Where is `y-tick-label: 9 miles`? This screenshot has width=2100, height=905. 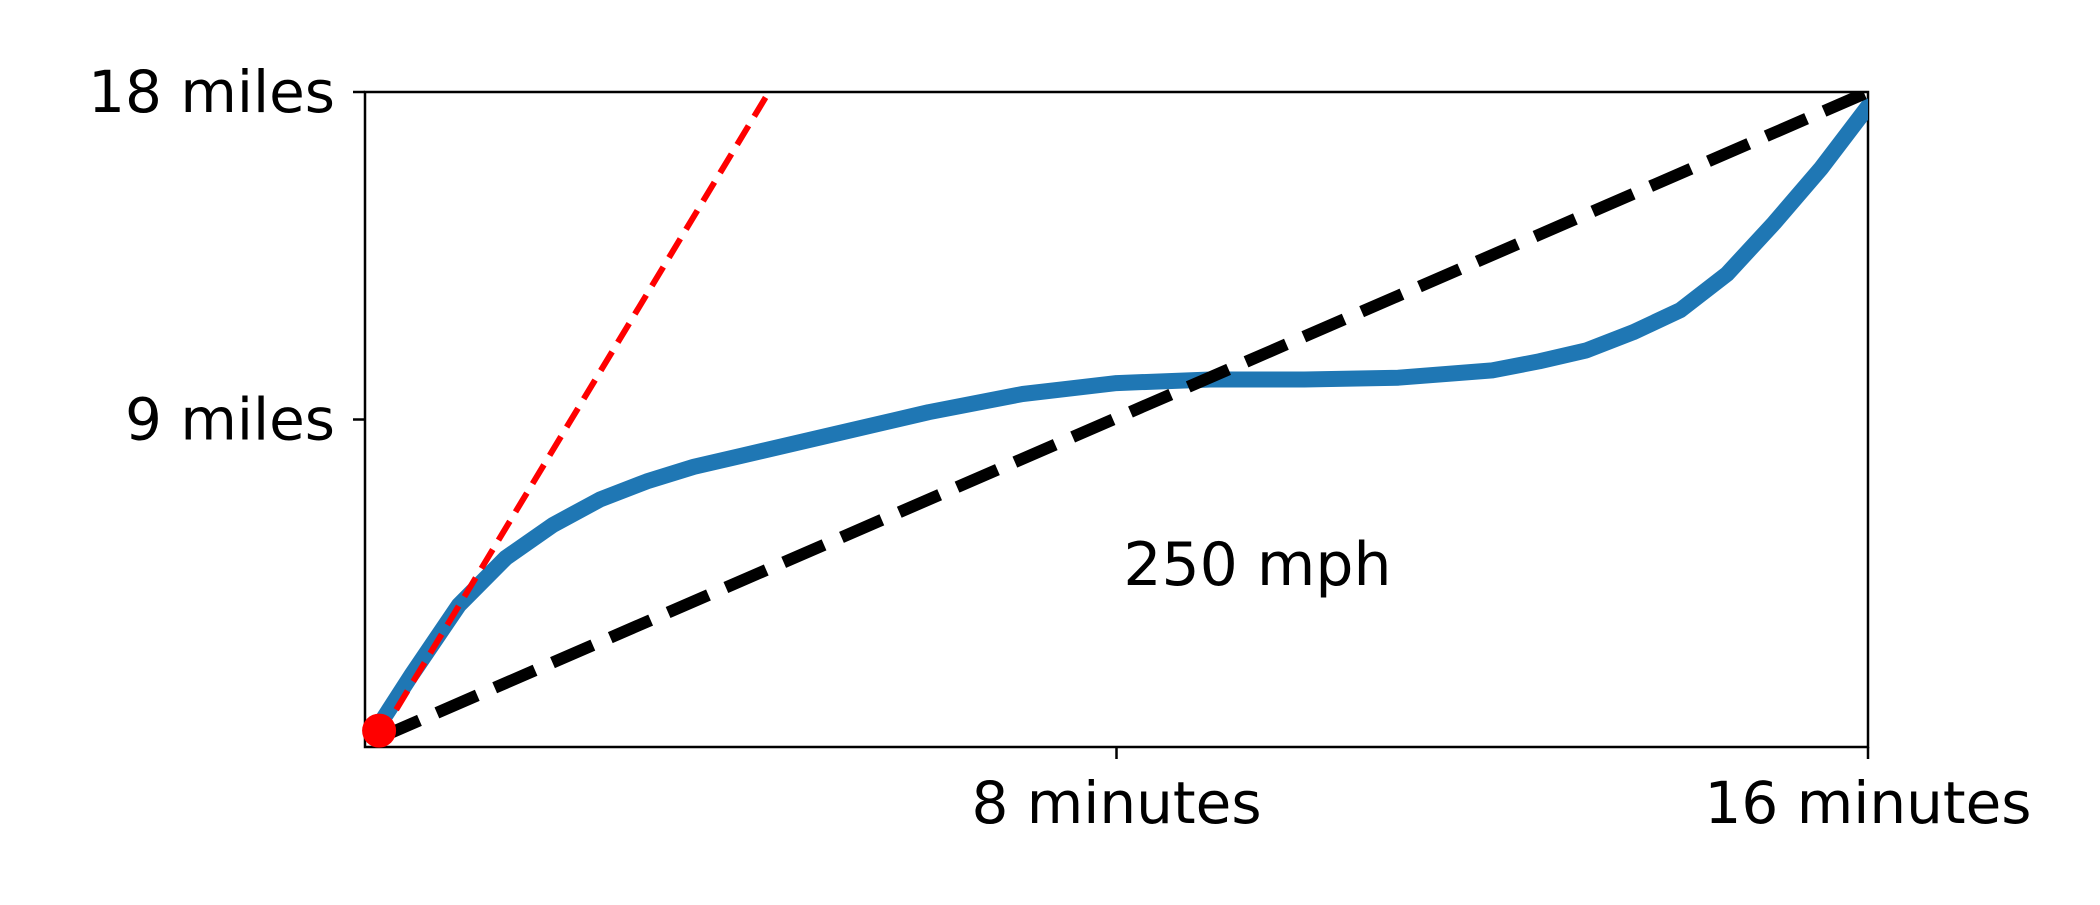 y-tick-label: 9 miles is located at coordinates (230, 420).